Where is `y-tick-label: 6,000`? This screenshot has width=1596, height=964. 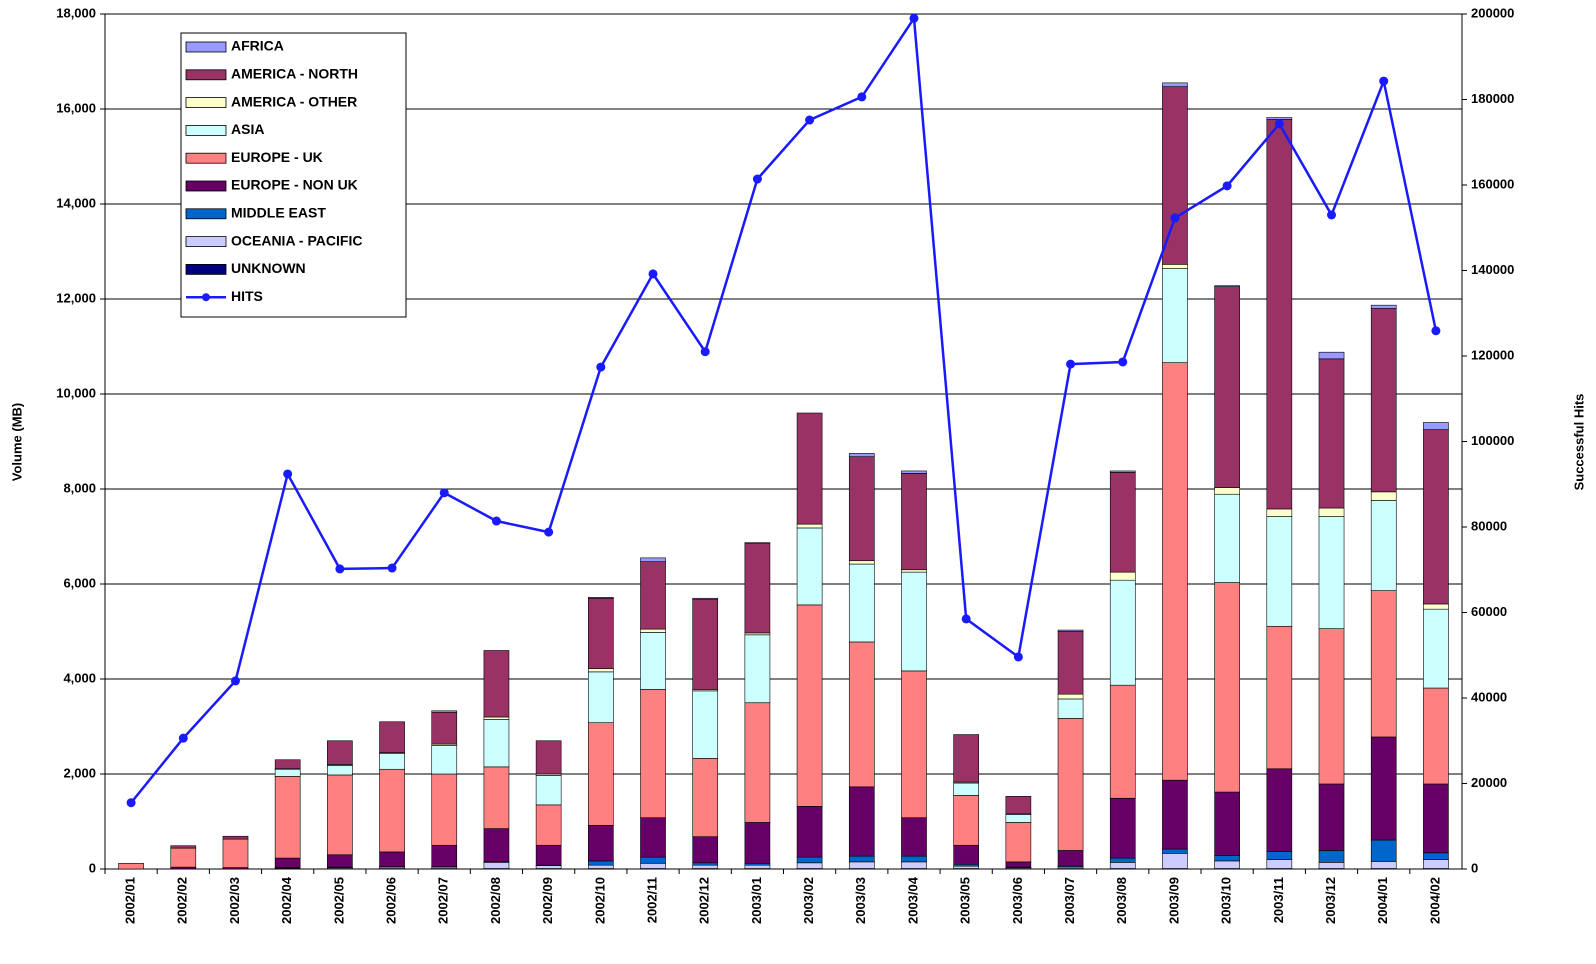 y-tick-label: 6,000 is located at coordinates (79, 582).